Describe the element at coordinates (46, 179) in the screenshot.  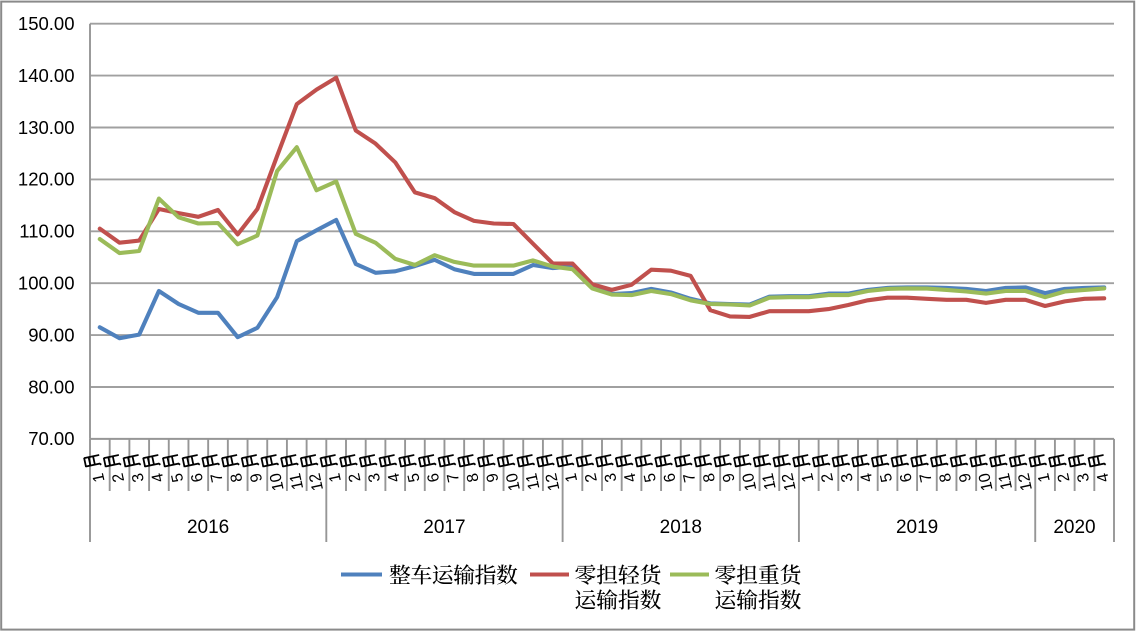
I see `svg-text: 120.00` at that location.